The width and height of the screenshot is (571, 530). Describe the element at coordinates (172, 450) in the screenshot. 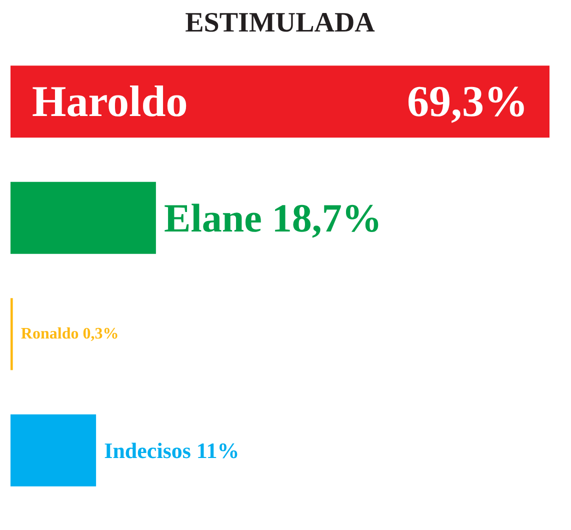

I see `category-label: Indecisos 11%` at that location.